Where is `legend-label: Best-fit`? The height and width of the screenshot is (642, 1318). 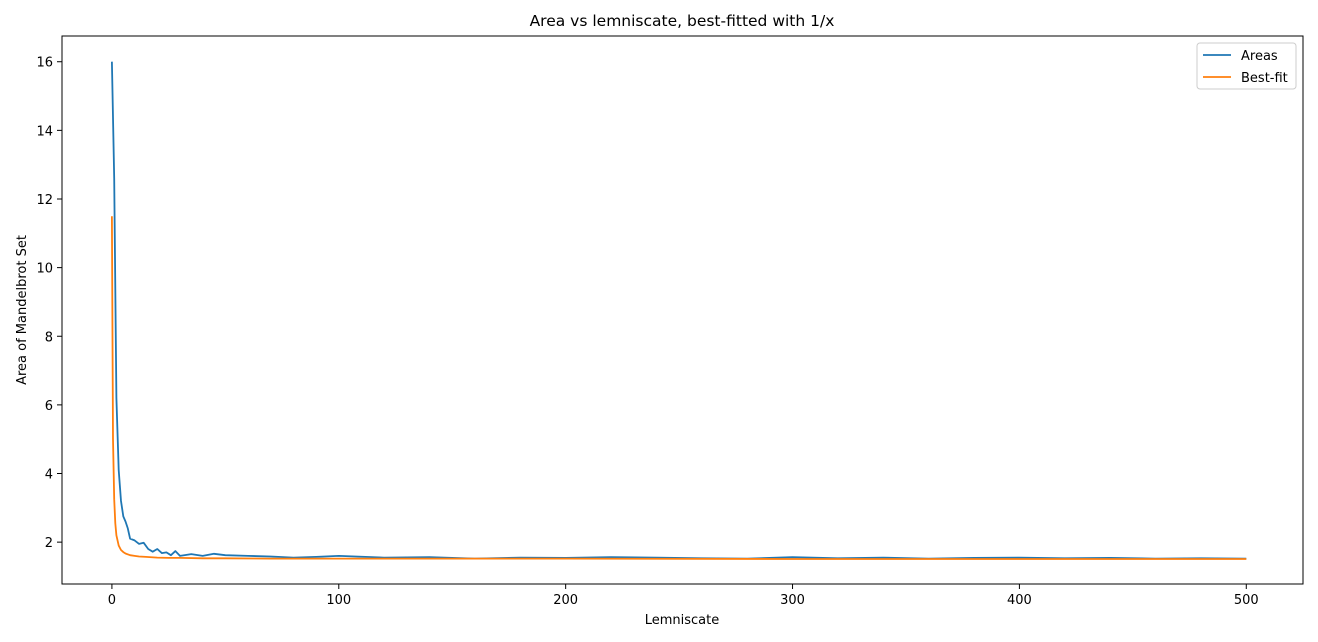
legend-label: Best-fit is located at coordinates (1264, 78).